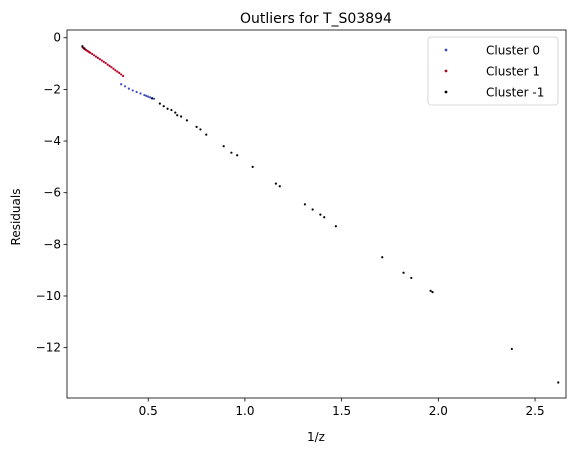 The image size is (574, 453). What do you see at coordinates (148, 411) in the screenshot?
I see `x-tick-label: 0.5` at bounding box center [148, 411].